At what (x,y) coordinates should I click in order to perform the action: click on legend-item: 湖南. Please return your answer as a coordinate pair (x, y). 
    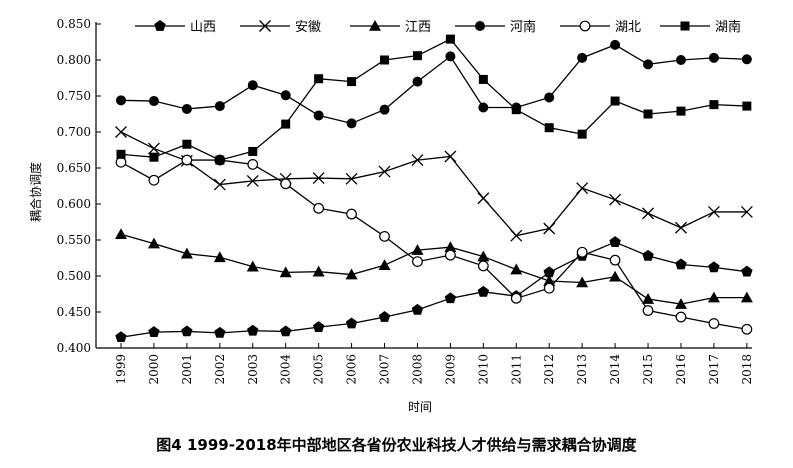
    Looking at the image, I should click on (700, 27).